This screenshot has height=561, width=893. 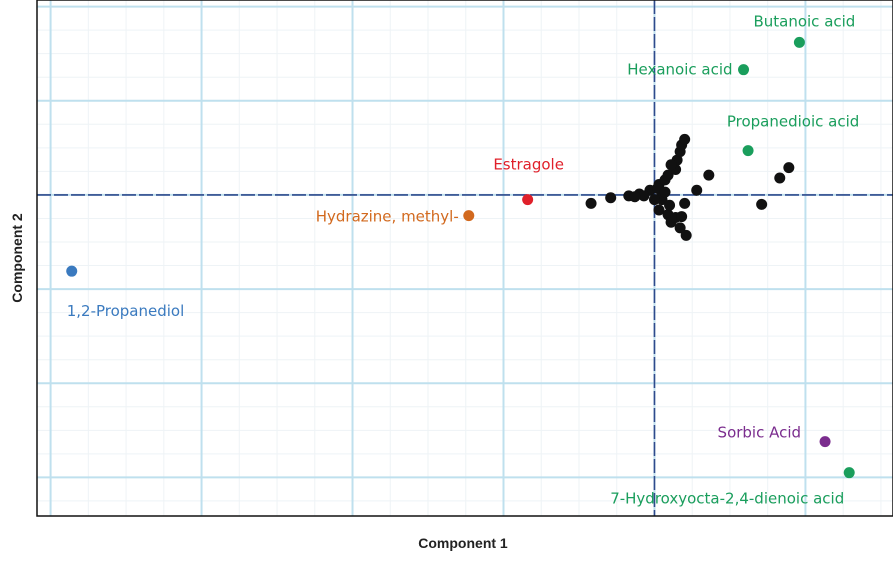 I want to click on unlabeled-points, so click(x=690, y=187).